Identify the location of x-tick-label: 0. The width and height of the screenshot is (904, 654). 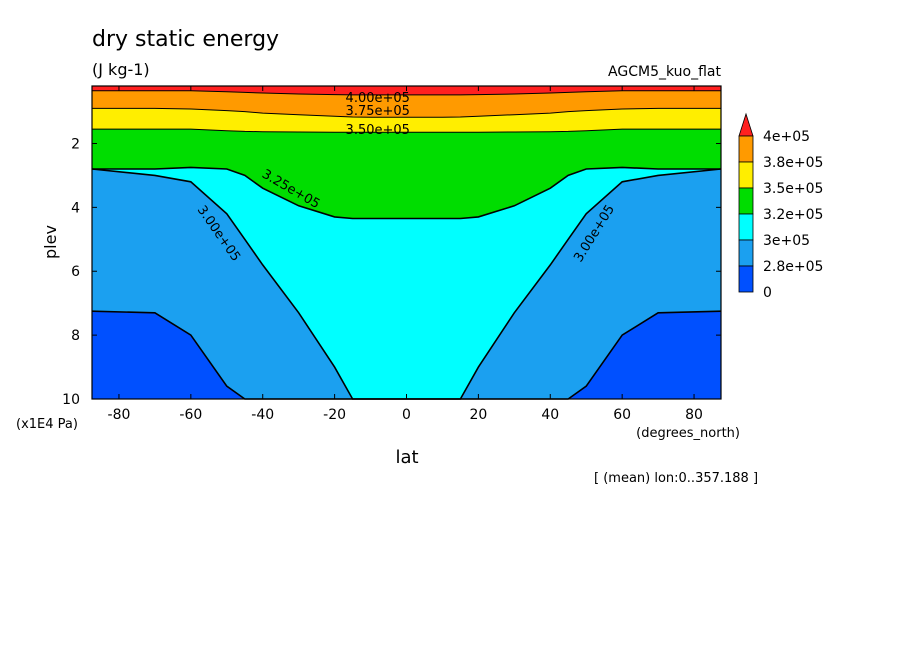
(406, 415).